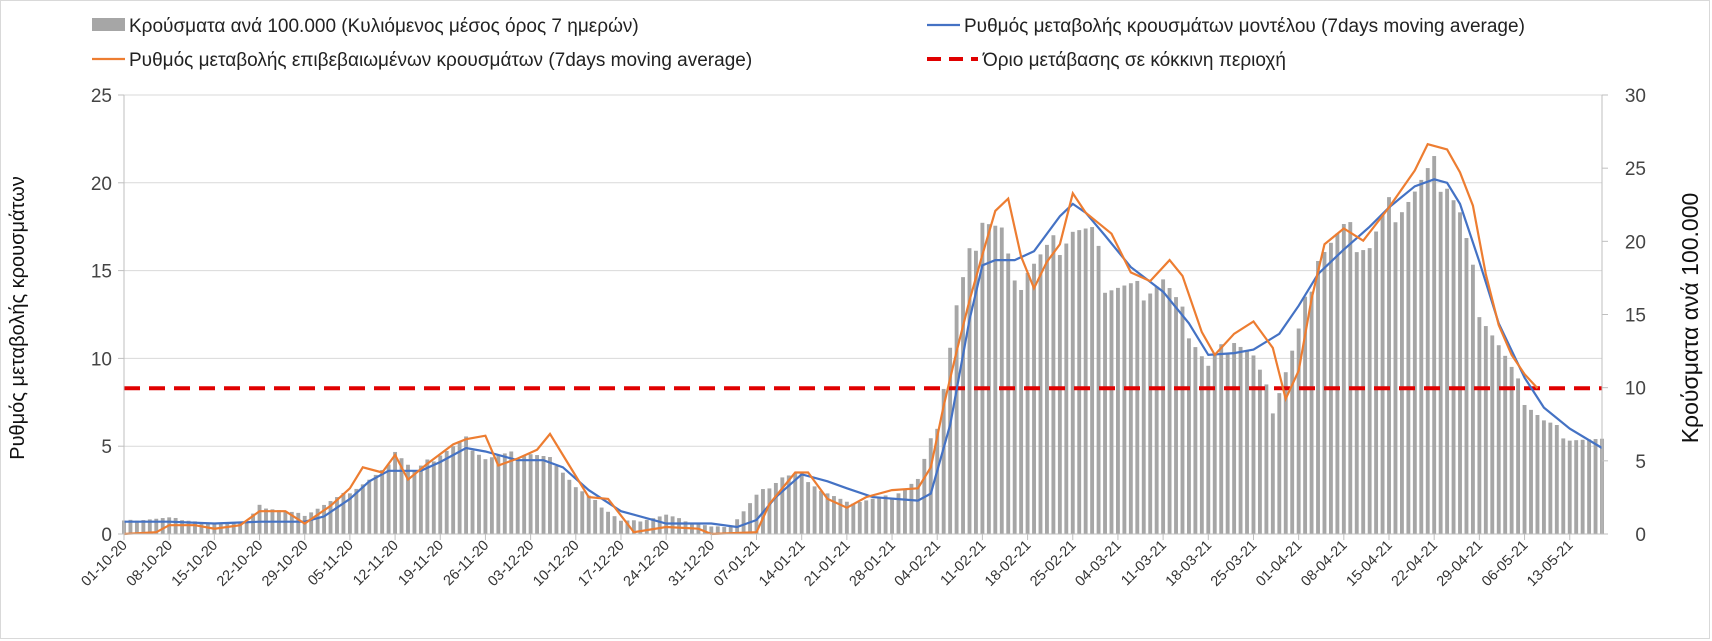 The height and width of the screenshot is (641, 1712). I want to click on x-tick-label: 22-04-21, so click(1415, 564).